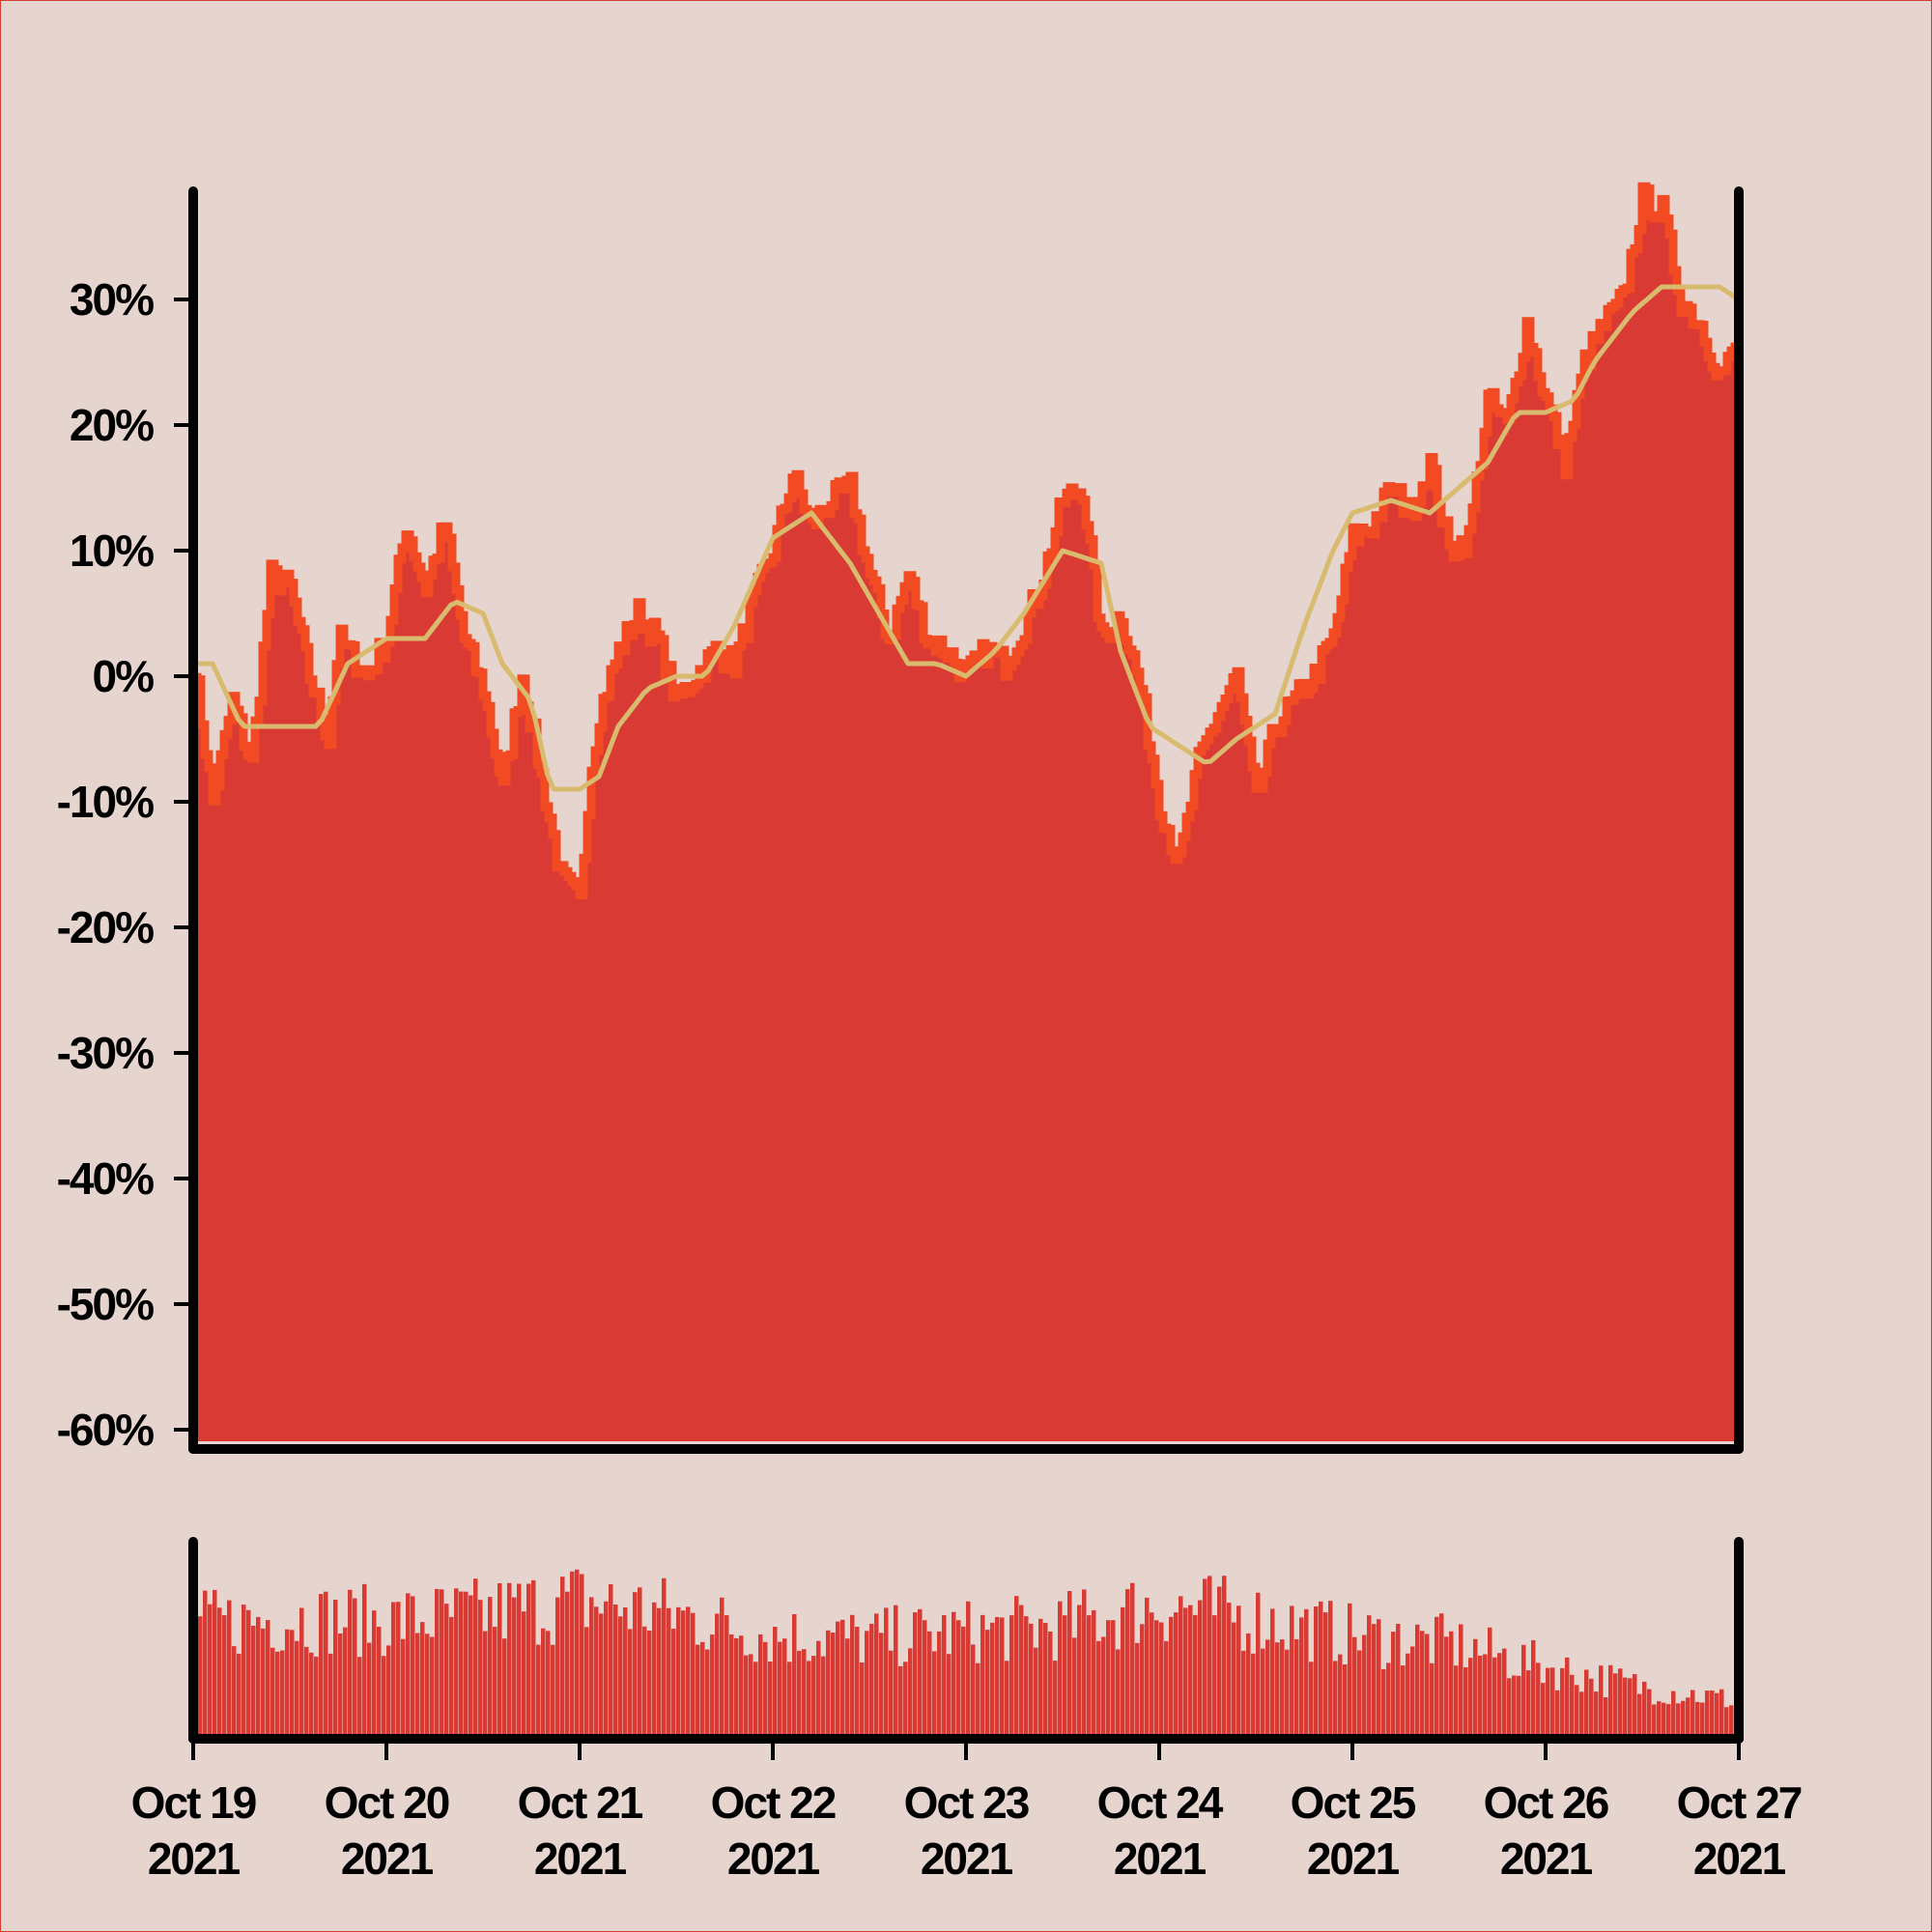 Image resolution: width=1932 pixels, height=1932 pixels. Describe the element at coordinates (194, 1858) in the screenshot. I see `x-tick-label-year: 2021` at that location.